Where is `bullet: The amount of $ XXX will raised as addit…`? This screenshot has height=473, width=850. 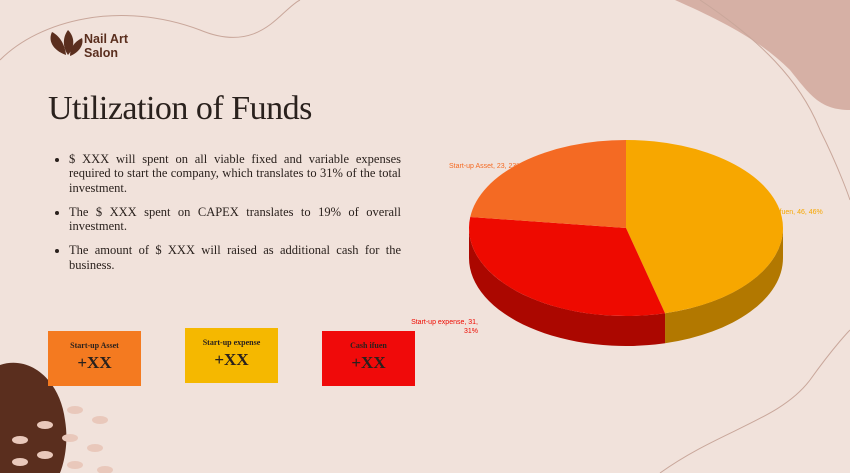 bullet: The amount of $ XXX will raised as addit… is located at coordinates (235, 257).